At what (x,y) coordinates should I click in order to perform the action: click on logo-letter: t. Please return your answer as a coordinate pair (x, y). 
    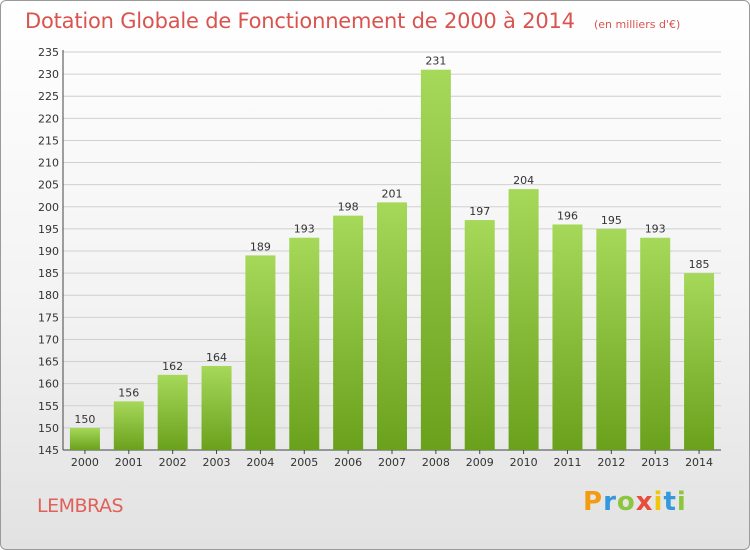
    Looking at the image, I should click on (670, 502).